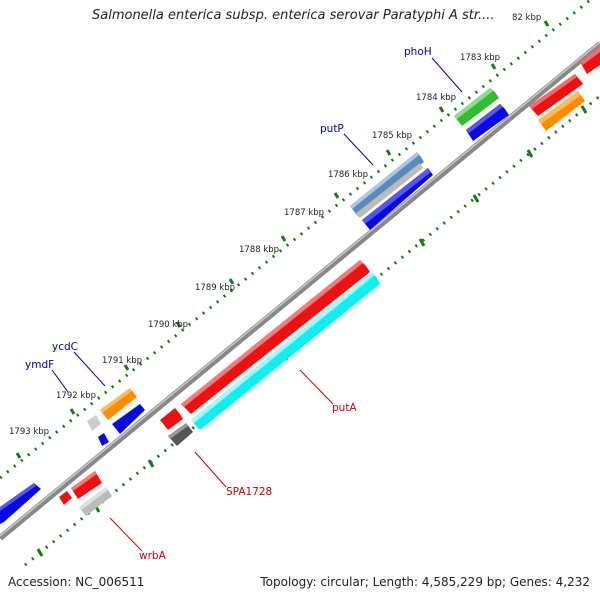  Describe the element at coordinates (487, 122) in the screenshot. I see `gene-phoH-neighbor-blue` at that location.